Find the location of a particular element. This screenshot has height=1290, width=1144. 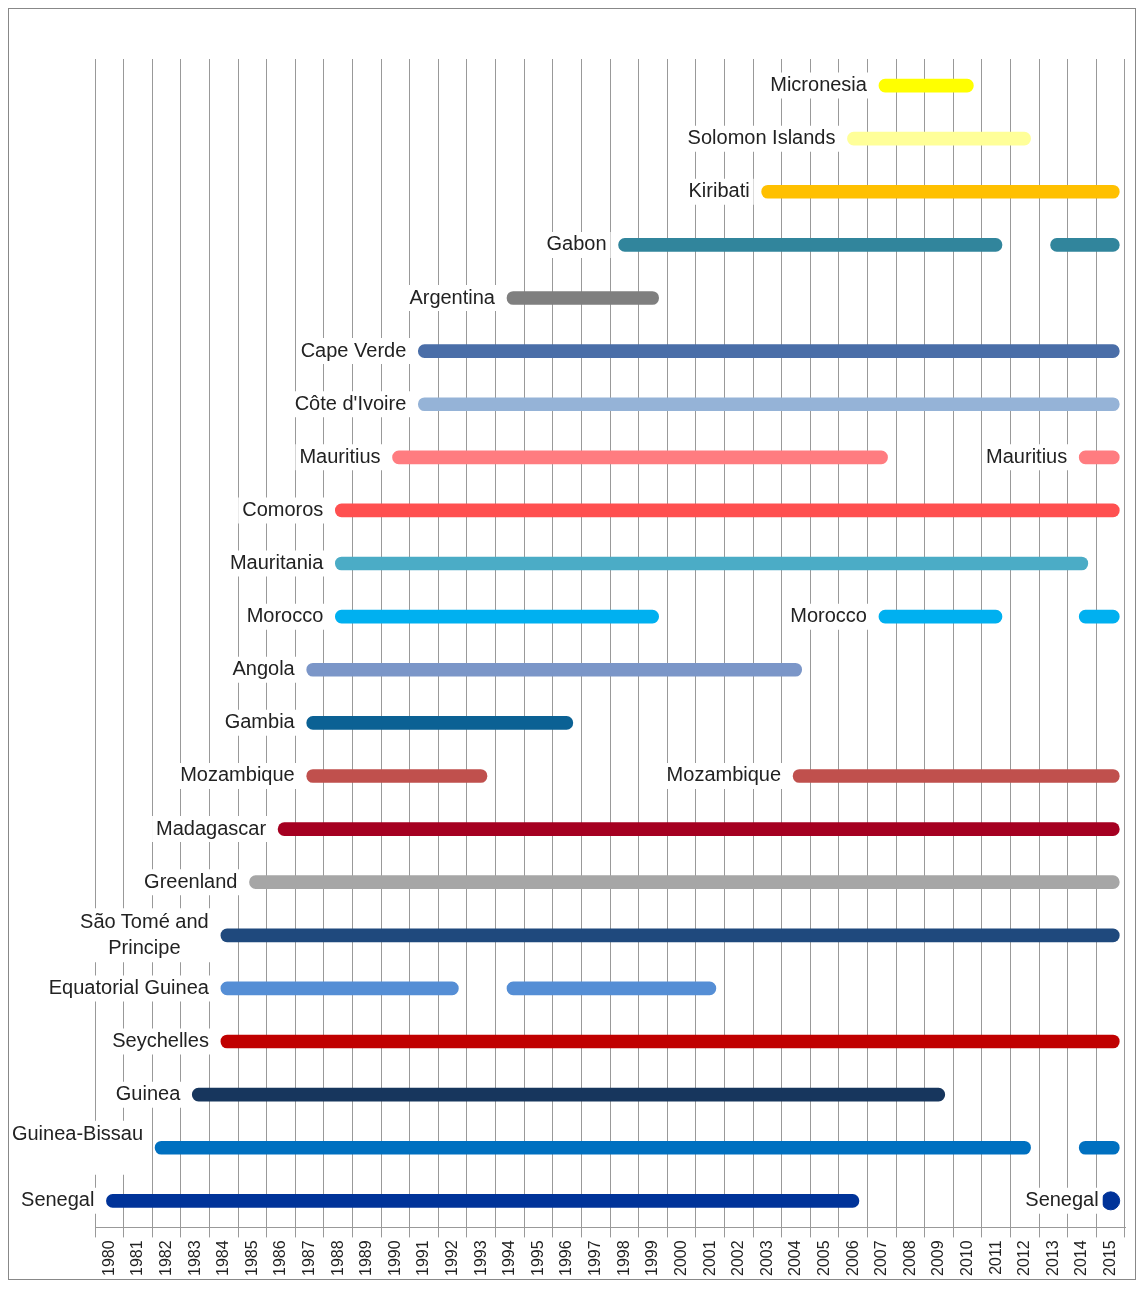

y-tick-label: São Tomé and Principe is located at coordinates (144, 933).